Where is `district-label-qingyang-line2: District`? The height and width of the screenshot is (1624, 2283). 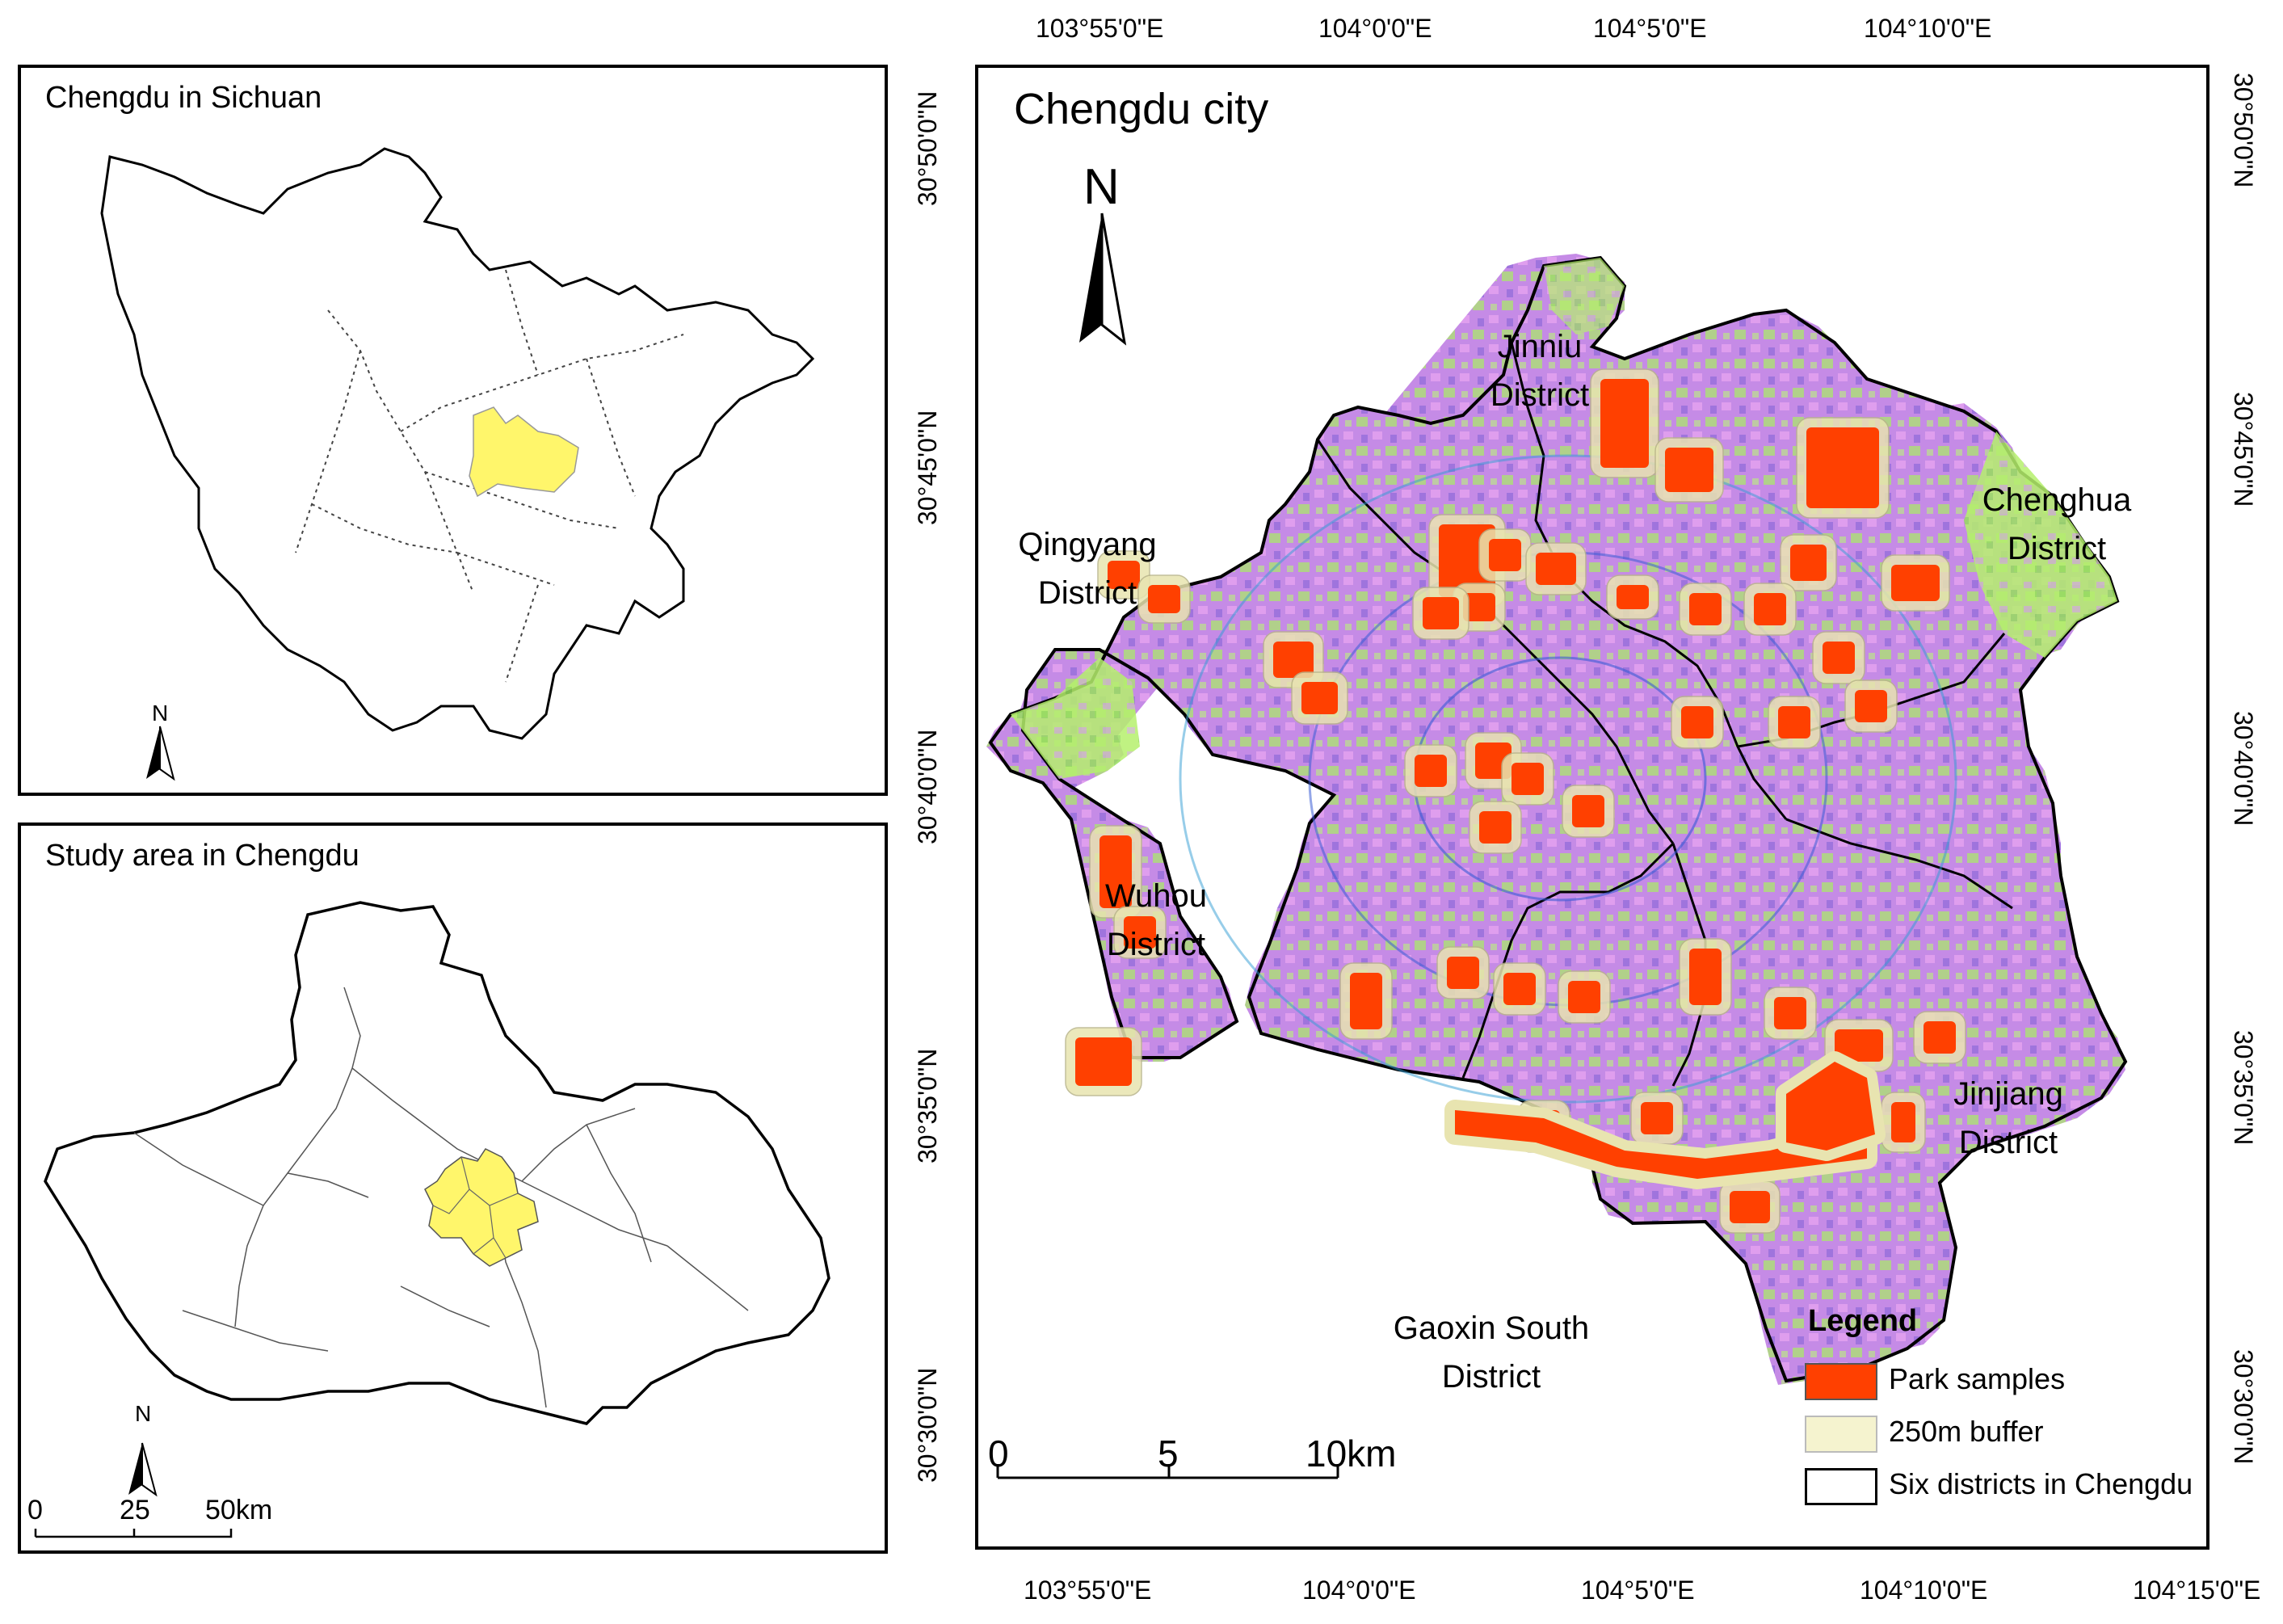 district-label-qingyang-line2: District is located at coordinates (1087, 593).